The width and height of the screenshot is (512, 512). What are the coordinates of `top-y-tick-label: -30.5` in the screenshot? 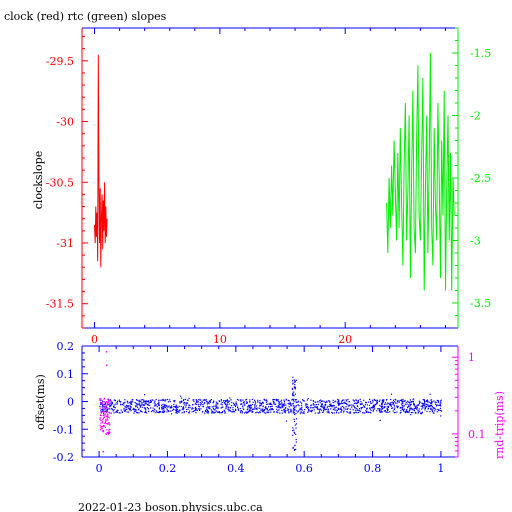 It's located at (60, 182).